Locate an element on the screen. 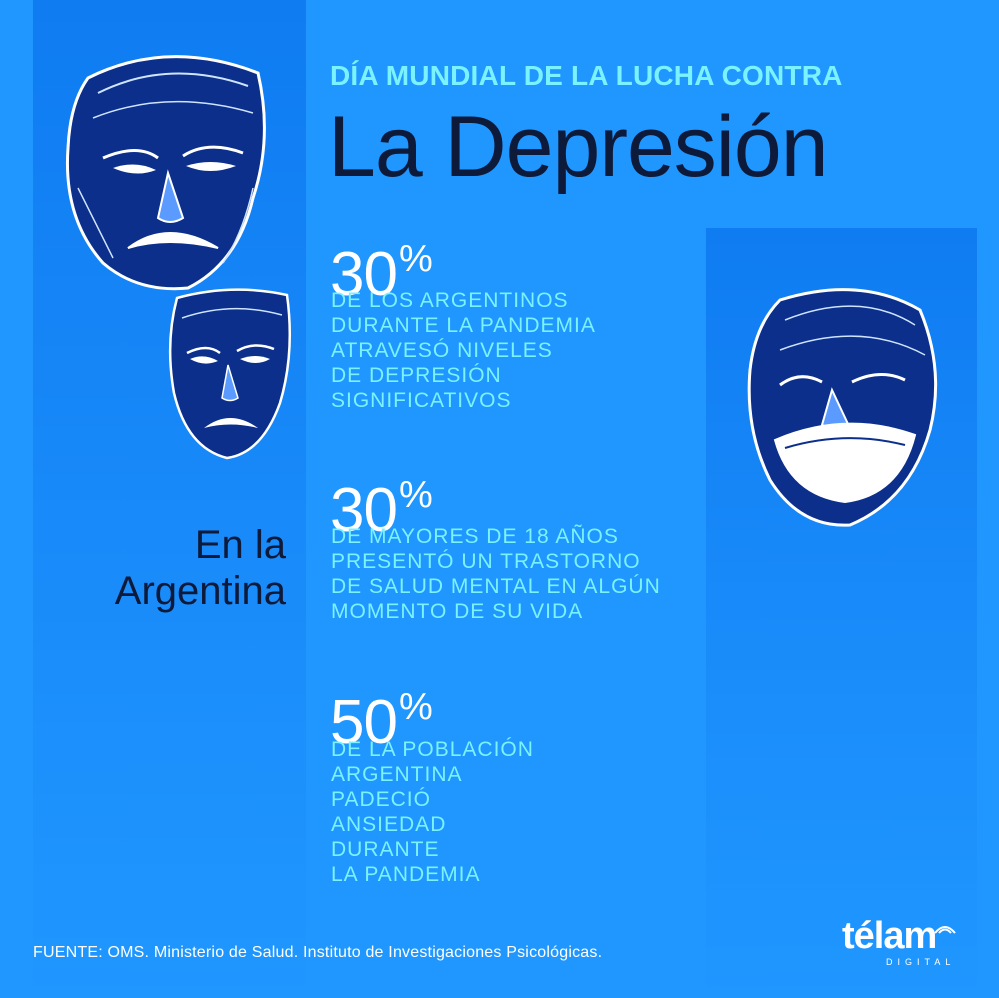 The height and width of the screenshot is (998, 999). stat-3-line: DURANTE is located at coordinates (385, 849).